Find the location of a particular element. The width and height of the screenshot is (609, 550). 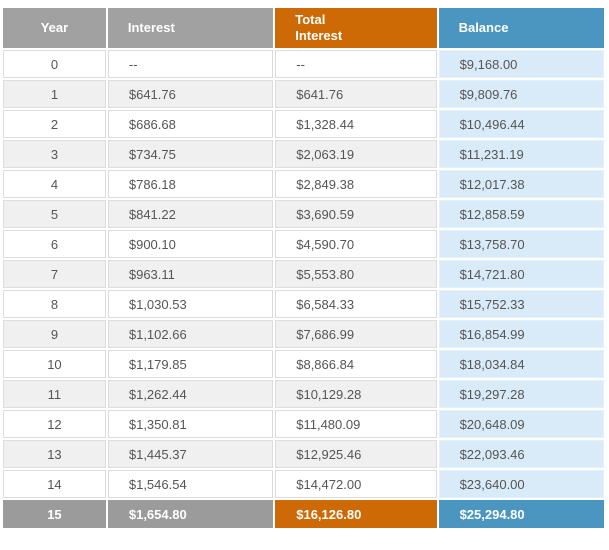

total-interest-cell: $12,925.46 is located at coordinates (356, 454).